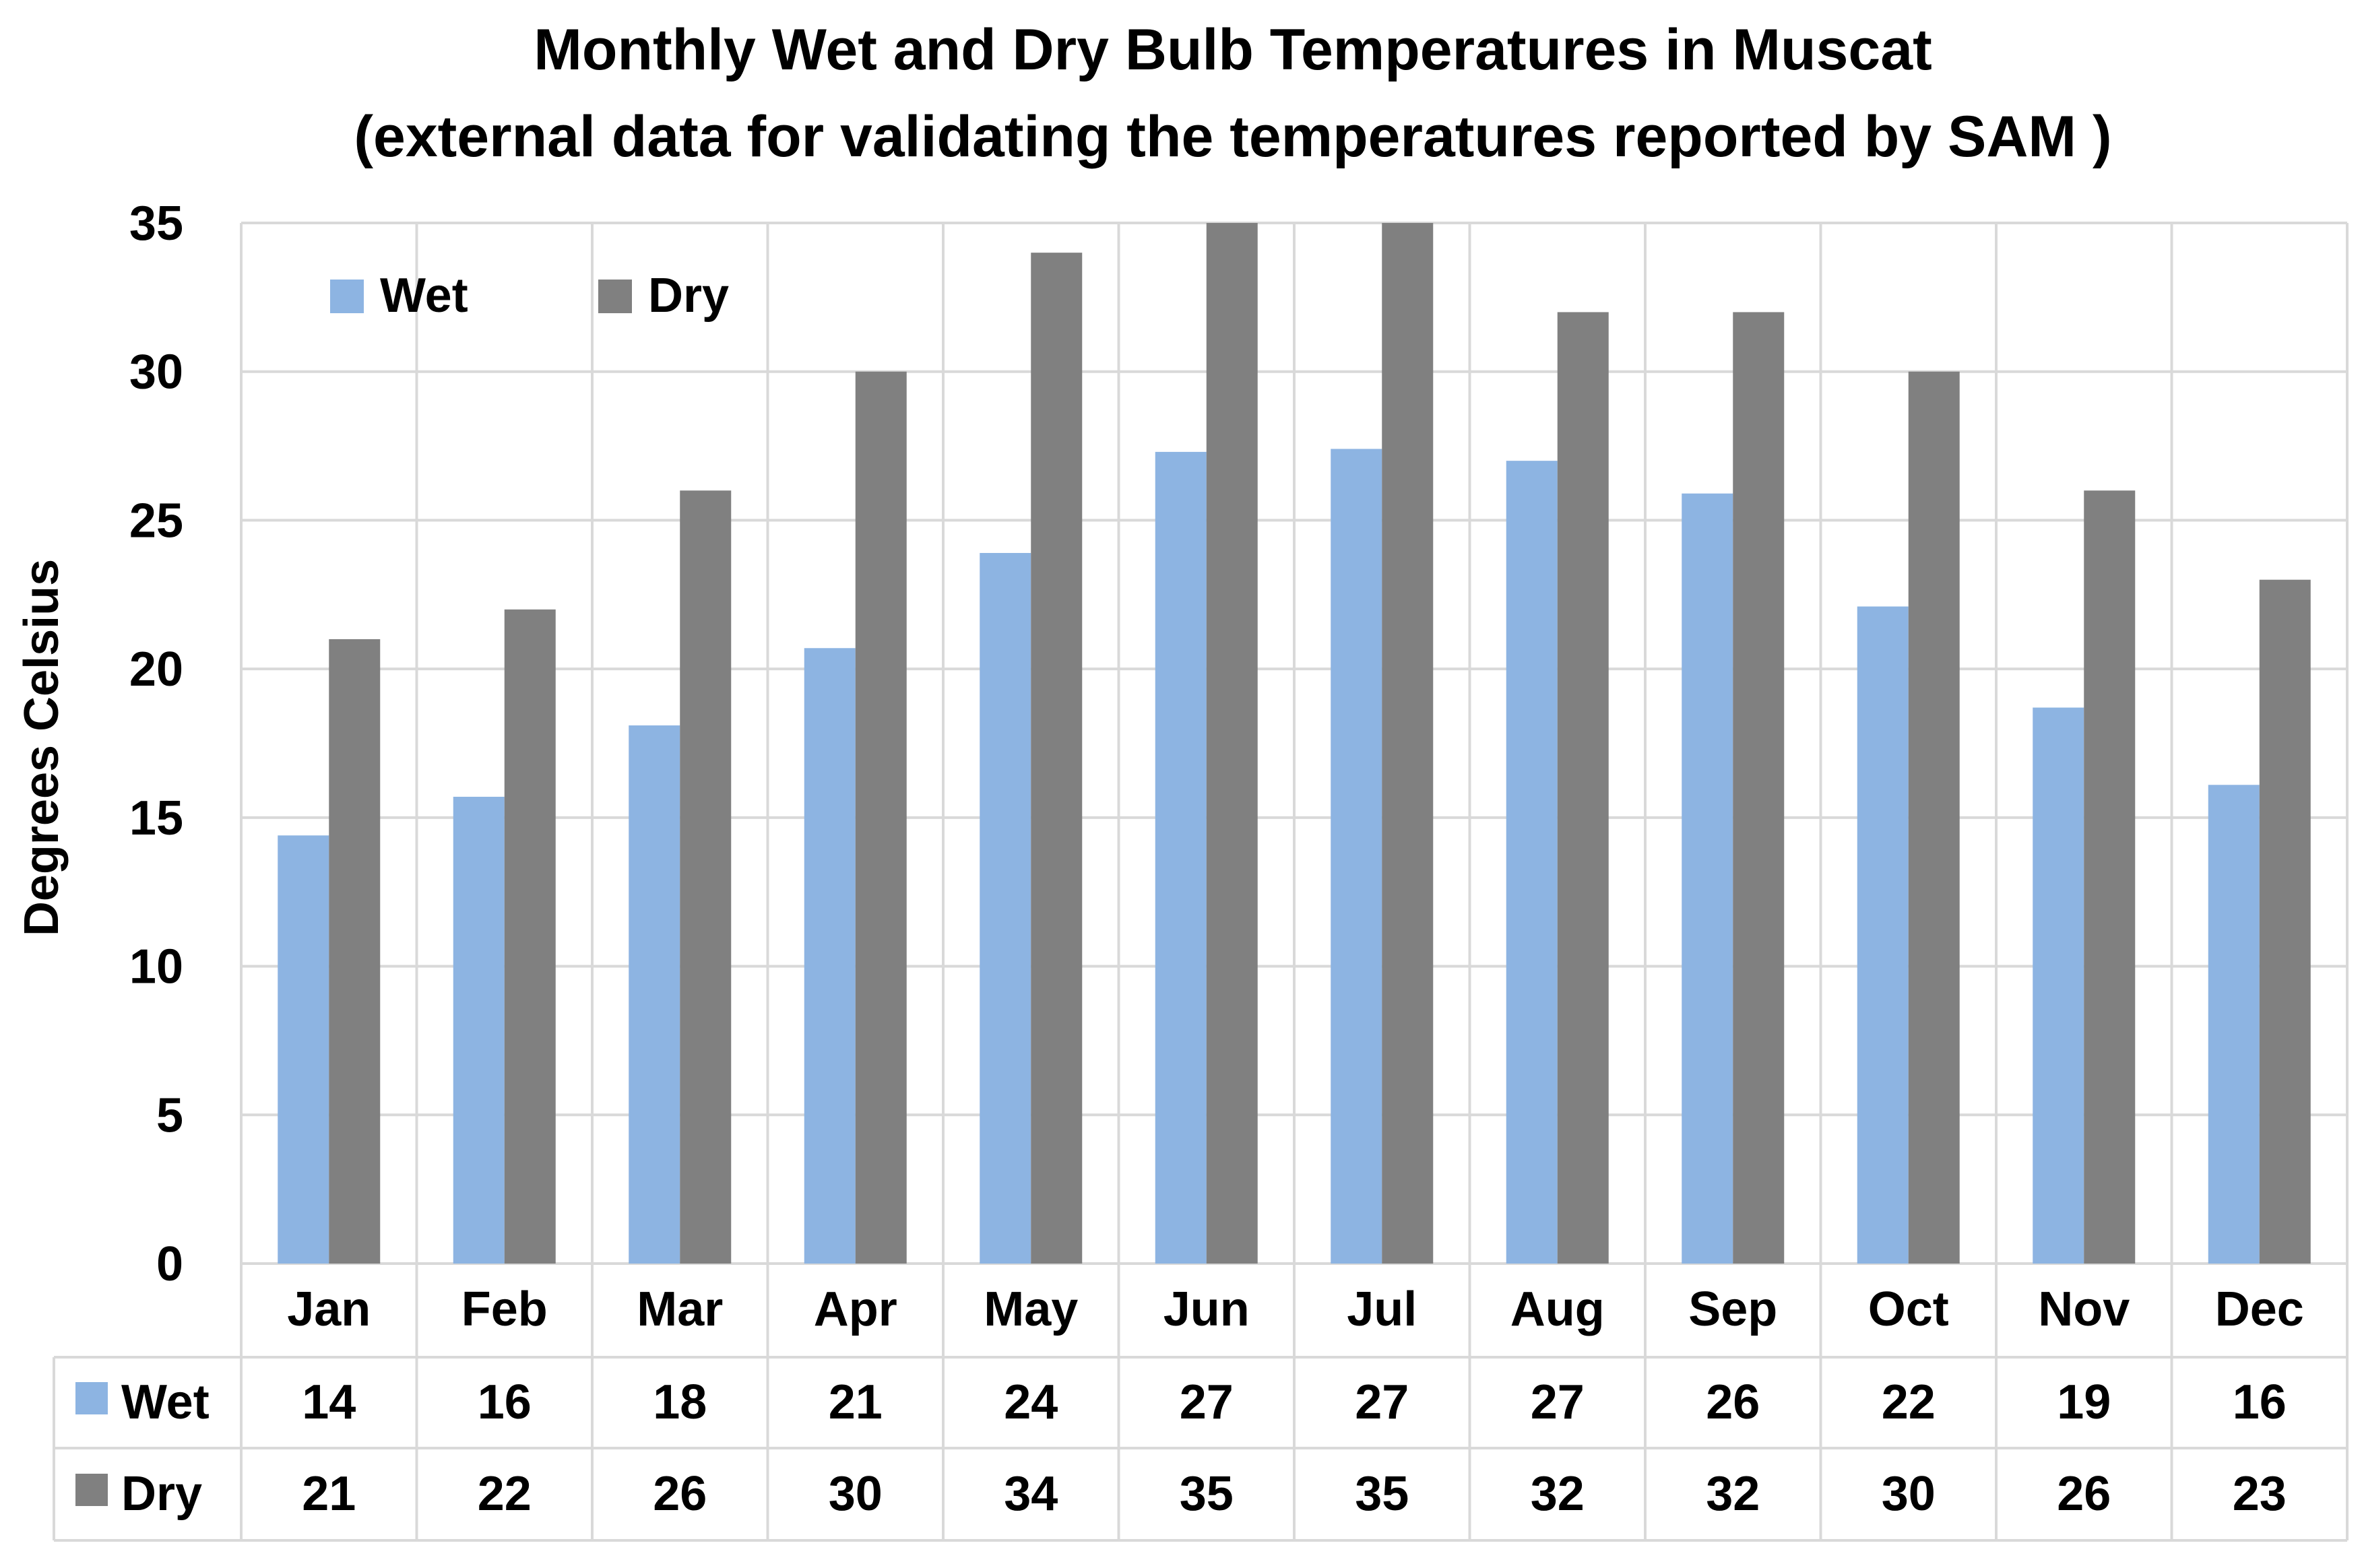  Describe the element at coordinates (881, 817) in the screenshot. I see `bar-dry-apr` at that location.